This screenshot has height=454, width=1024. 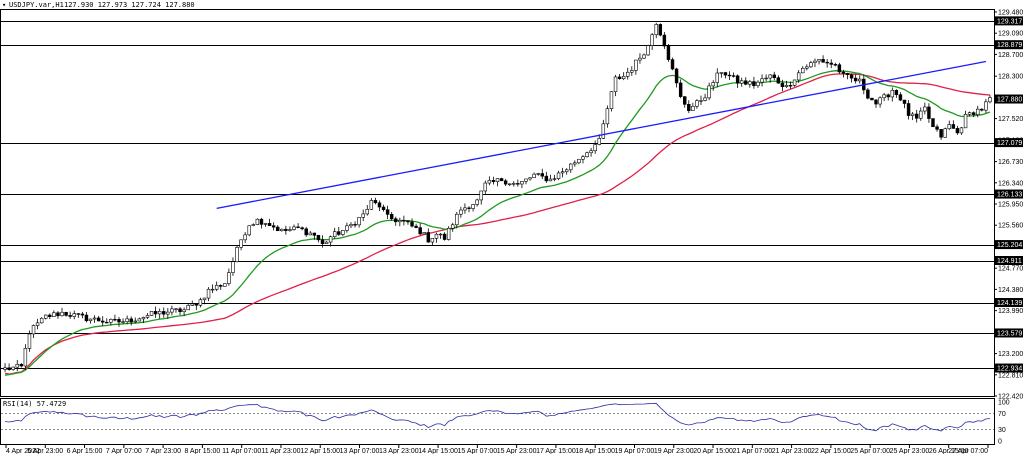 What do you see at coordinates (1002, 414) in the screenshot?
I see `rsi-tick-label-1: 70` at bounding box center [1002, 414].